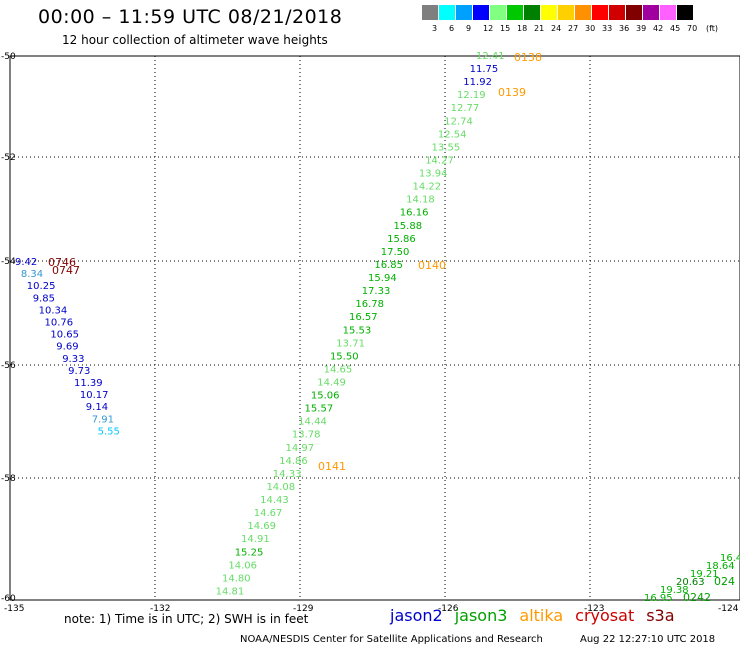 This screenshot has width=740, height=650. I want to click on wave-height-label: 11.39, so click(88, 383).